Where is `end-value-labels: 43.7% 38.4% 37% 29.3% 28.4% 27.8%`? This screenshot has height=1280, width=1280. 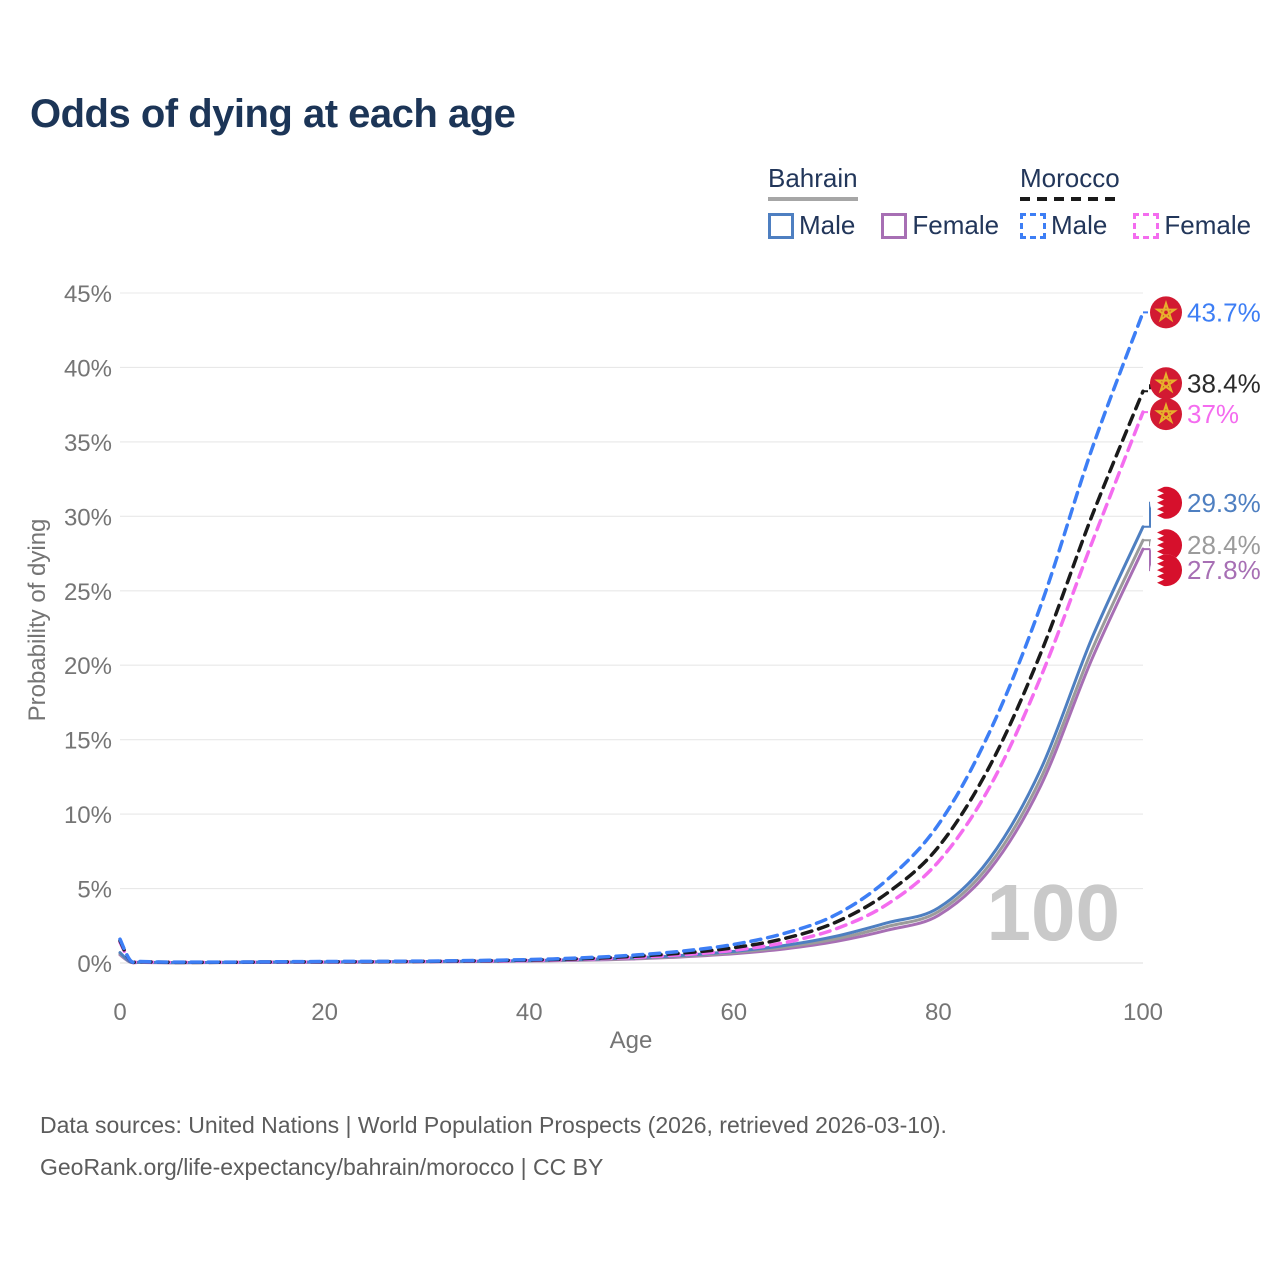
end-value-labels: 43.7% 38.4% 37% 29.3% 28.4% 27.8% is located at coordinates (1224, 441).